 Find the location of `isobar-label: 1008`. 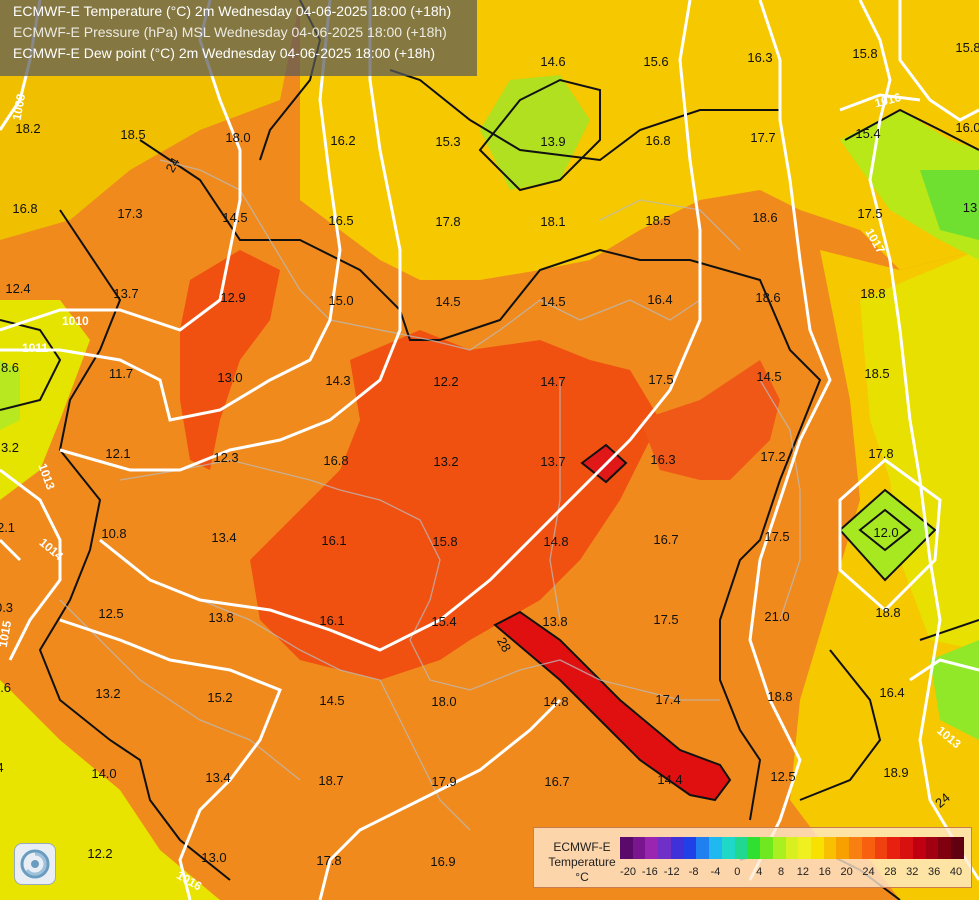

isobar-label: 1008 is located at coordinates (19, 106).